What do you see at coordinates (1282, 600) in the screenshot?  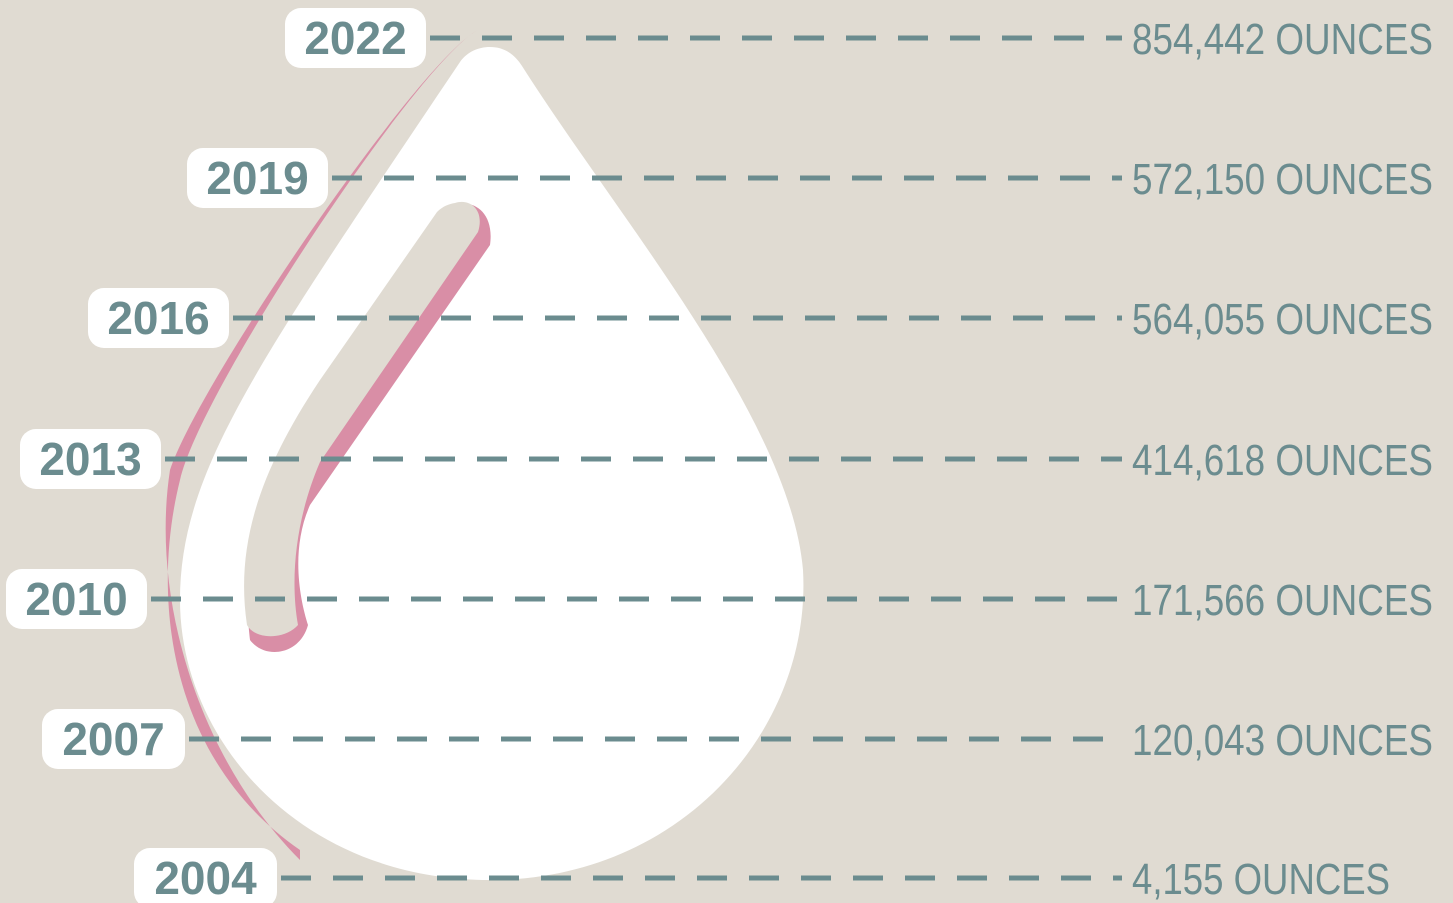 I see `value-label-2010: 171,566 OUNCES` at bounding box center [1282, 600].